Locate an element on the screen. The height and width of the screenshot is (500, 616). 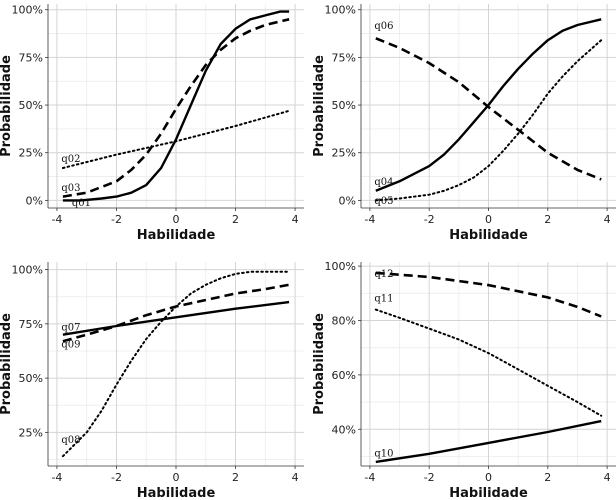
series-line-q05 is located at coordinates (488, 120).